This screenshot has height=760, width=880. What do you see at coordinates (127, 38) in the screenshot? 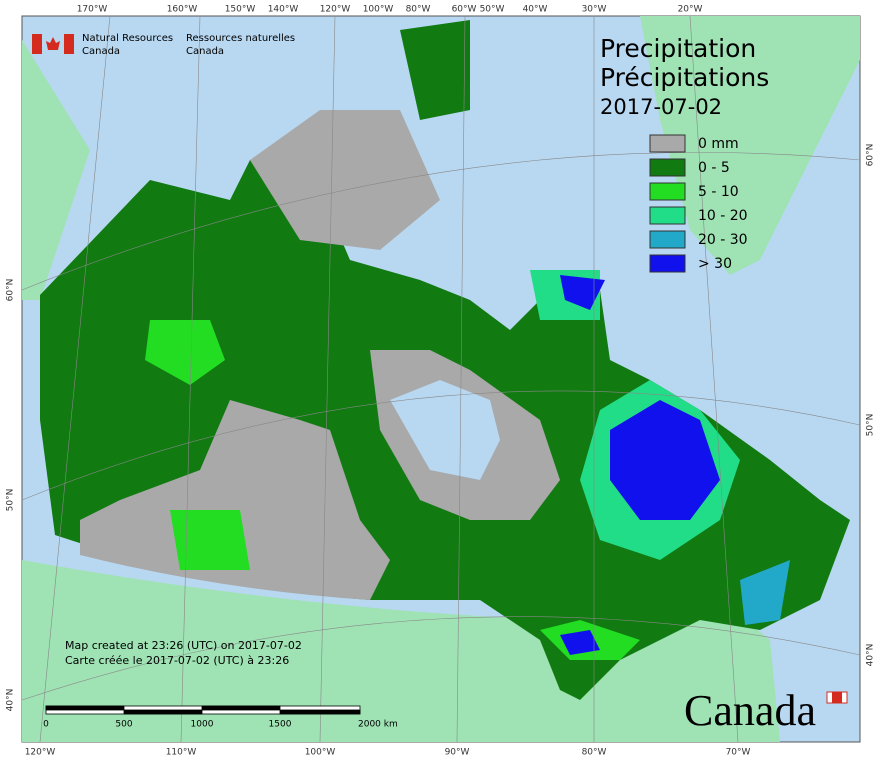
I see `agency-en: Natural Resources` at bounding box center [127, 38].